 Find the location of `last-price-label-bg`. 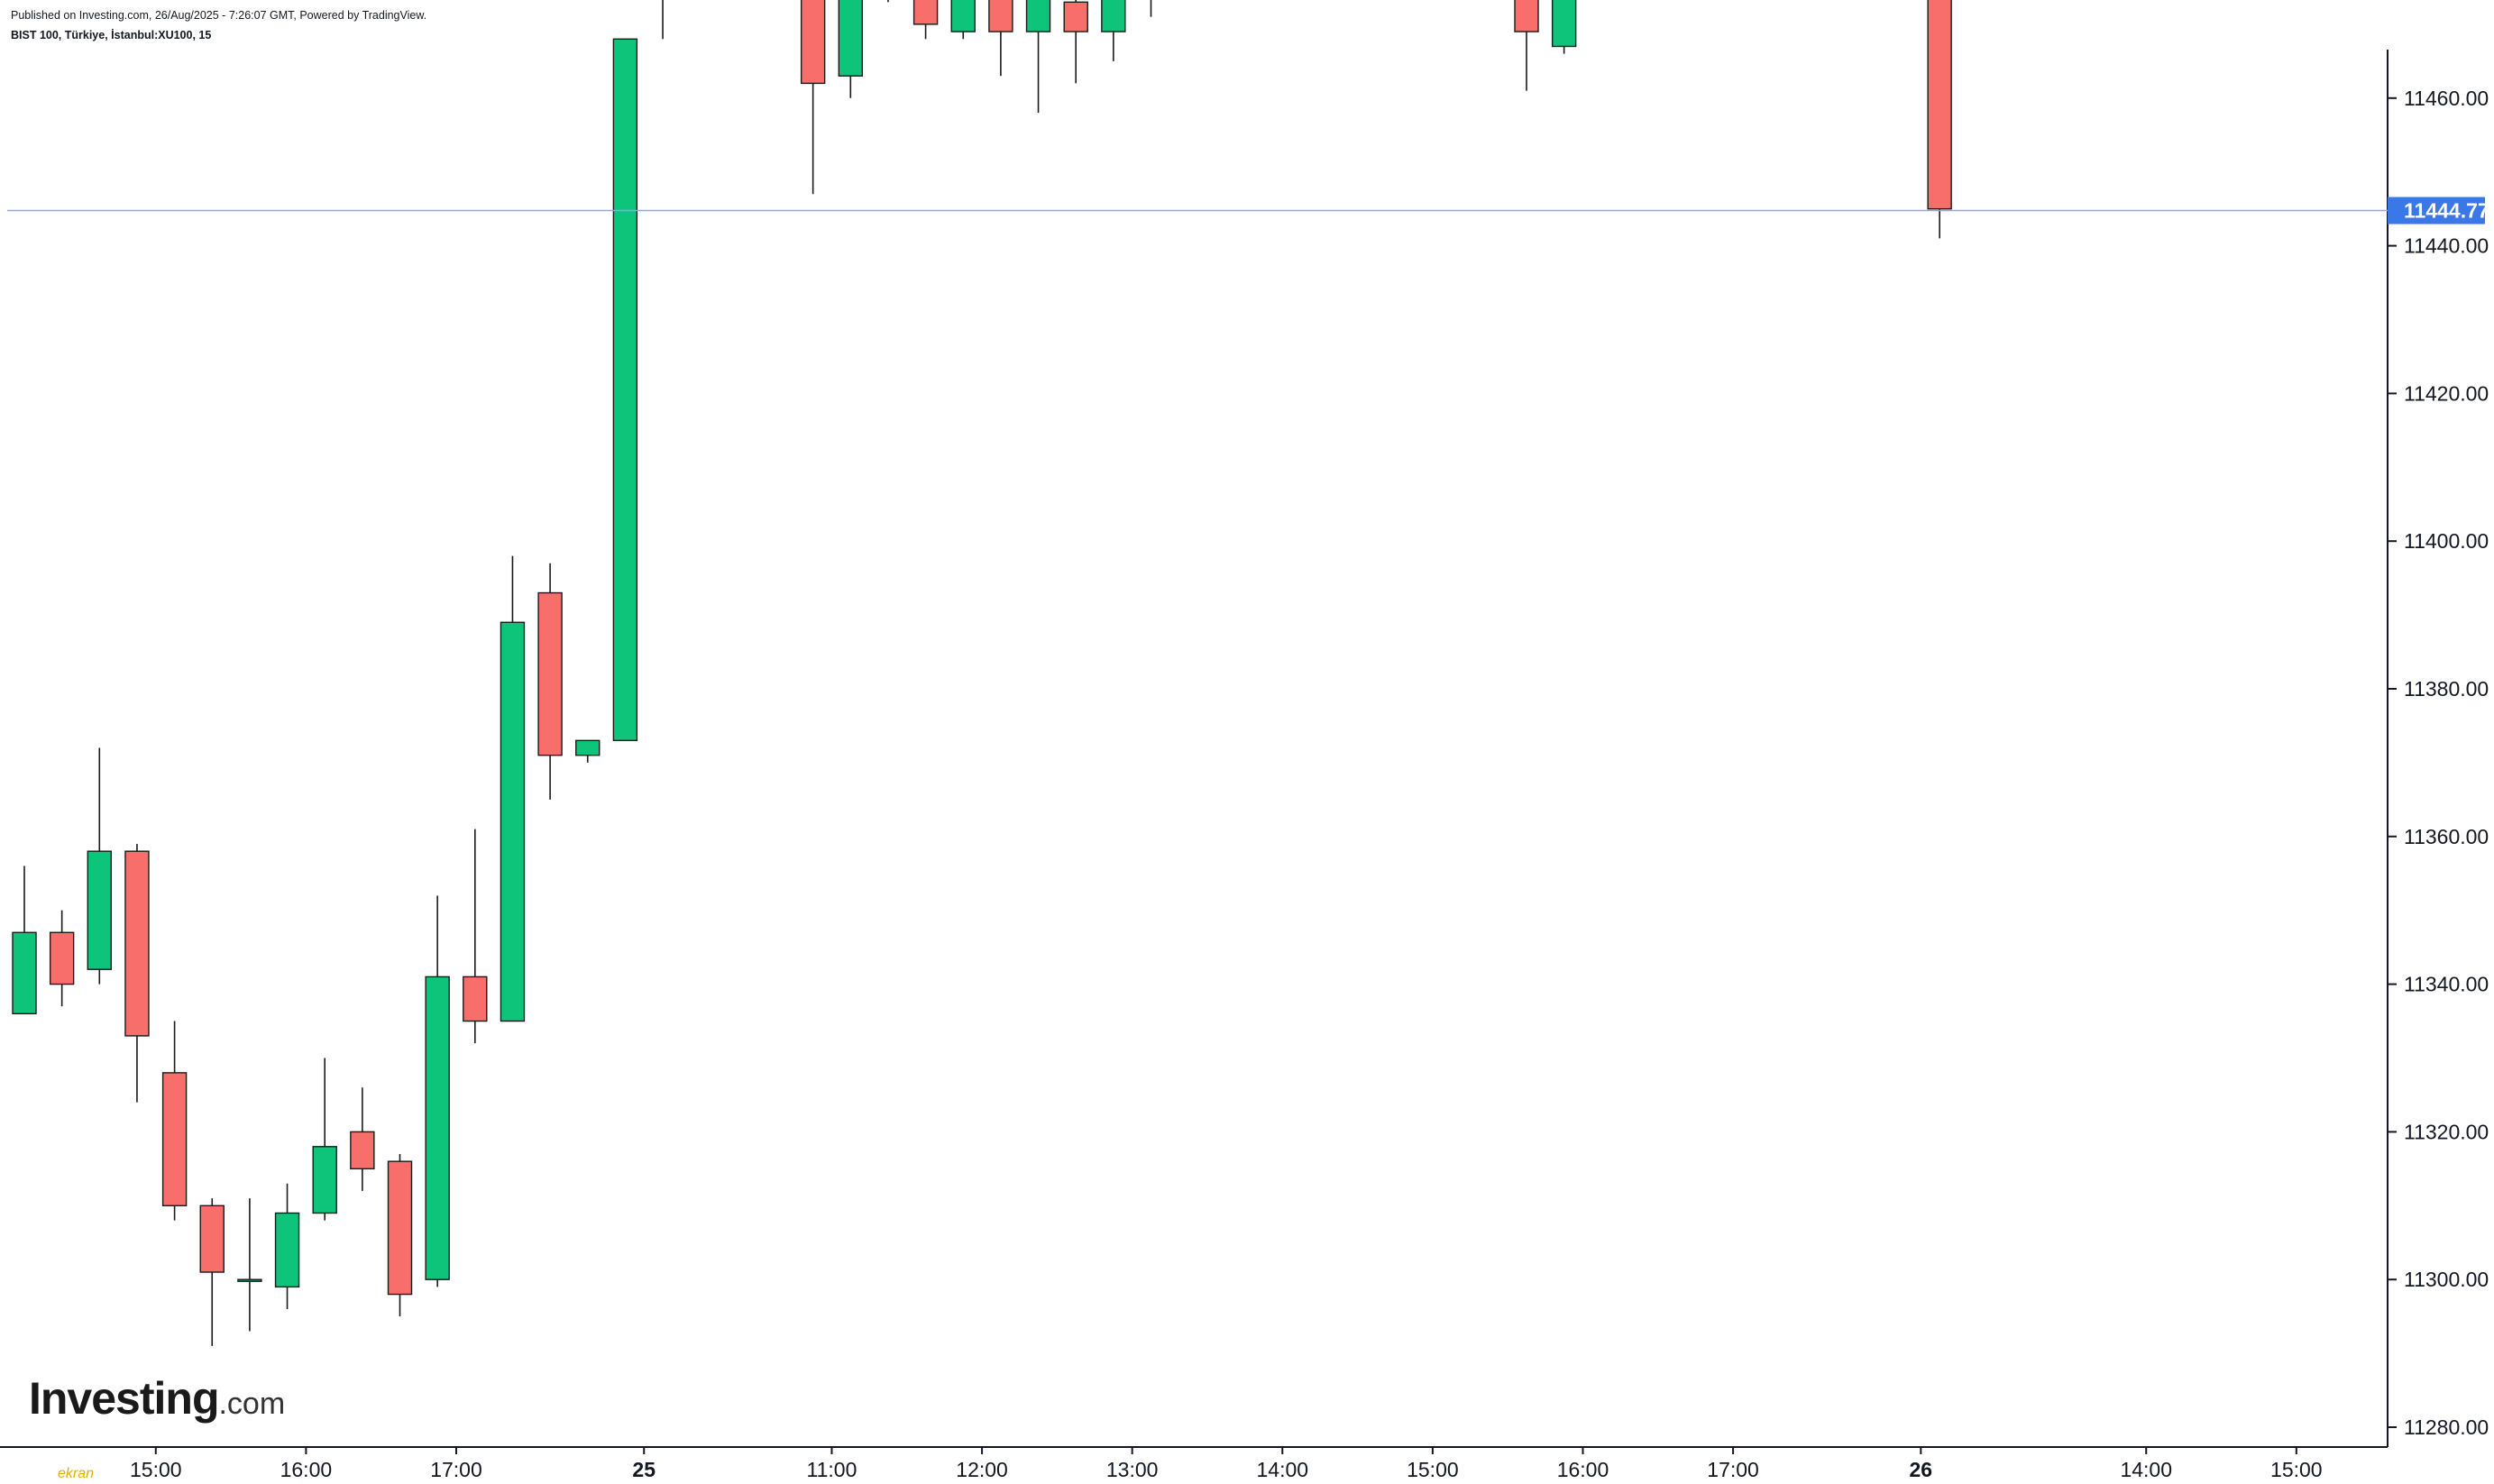

last-price-label-bg is located at coordinates (2437, 210).